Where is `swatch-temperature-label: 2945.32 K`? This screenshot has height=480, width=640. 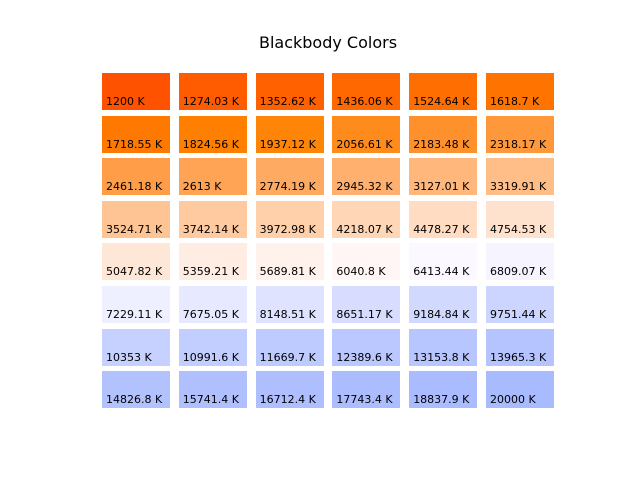 swatch-temperature-label: 2945.32 K is located at coordinates (364, 187).